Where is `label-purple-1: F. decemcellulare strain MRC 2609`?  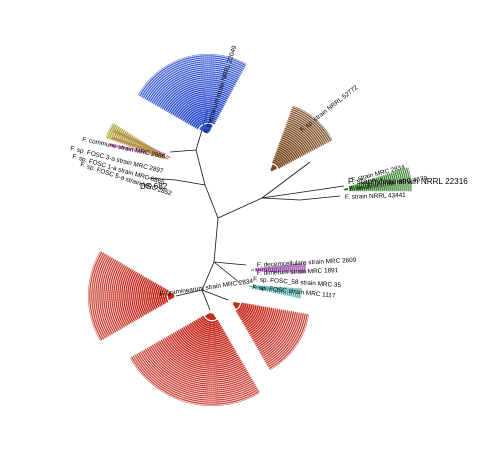 label-purple-1: F. decemcellulare strain MRC 2609 is located at coordinates (307, 263).